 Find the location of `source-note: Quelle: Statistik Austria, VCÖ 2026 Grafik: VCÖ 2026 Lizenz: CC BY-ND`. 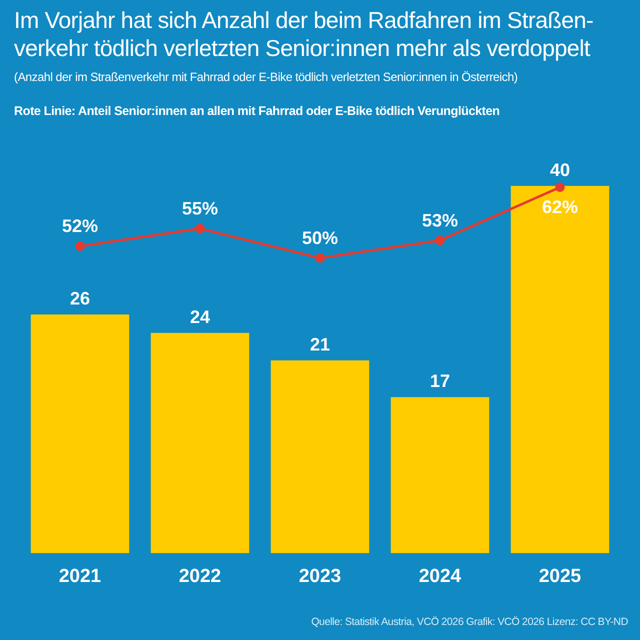

source-note: Quelle: Statistik Austria, VCÖ 2026 Grafik: VCÖ 2026 Lizenz: CC BY-ND is located at coordinates (469, 622).